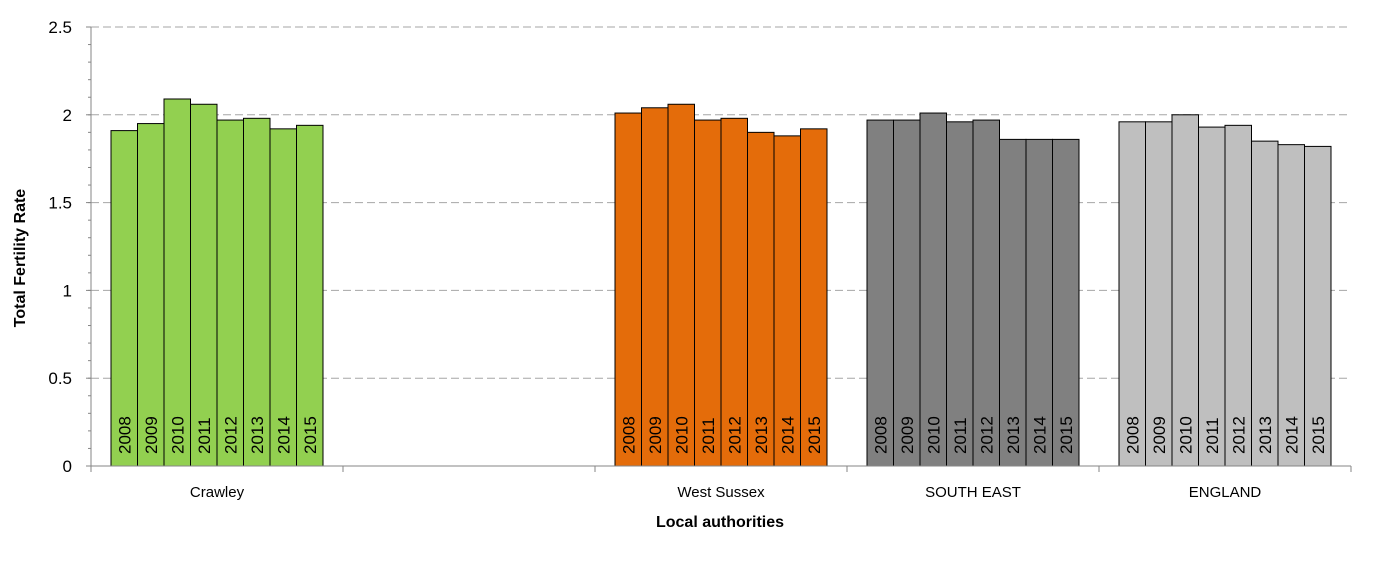 The height and width of the screenshot is (562, 1379). I want to click on y-tick-label: 0.5, so click(60, 378).